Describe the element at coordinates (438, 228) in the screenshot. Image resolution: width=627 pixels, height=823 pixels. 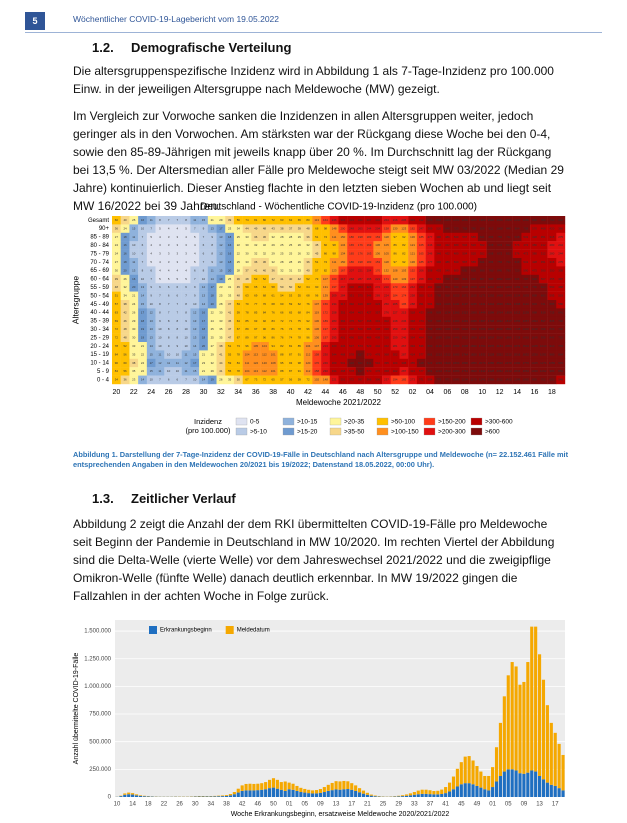
I see `cell-label: 520` at that location.